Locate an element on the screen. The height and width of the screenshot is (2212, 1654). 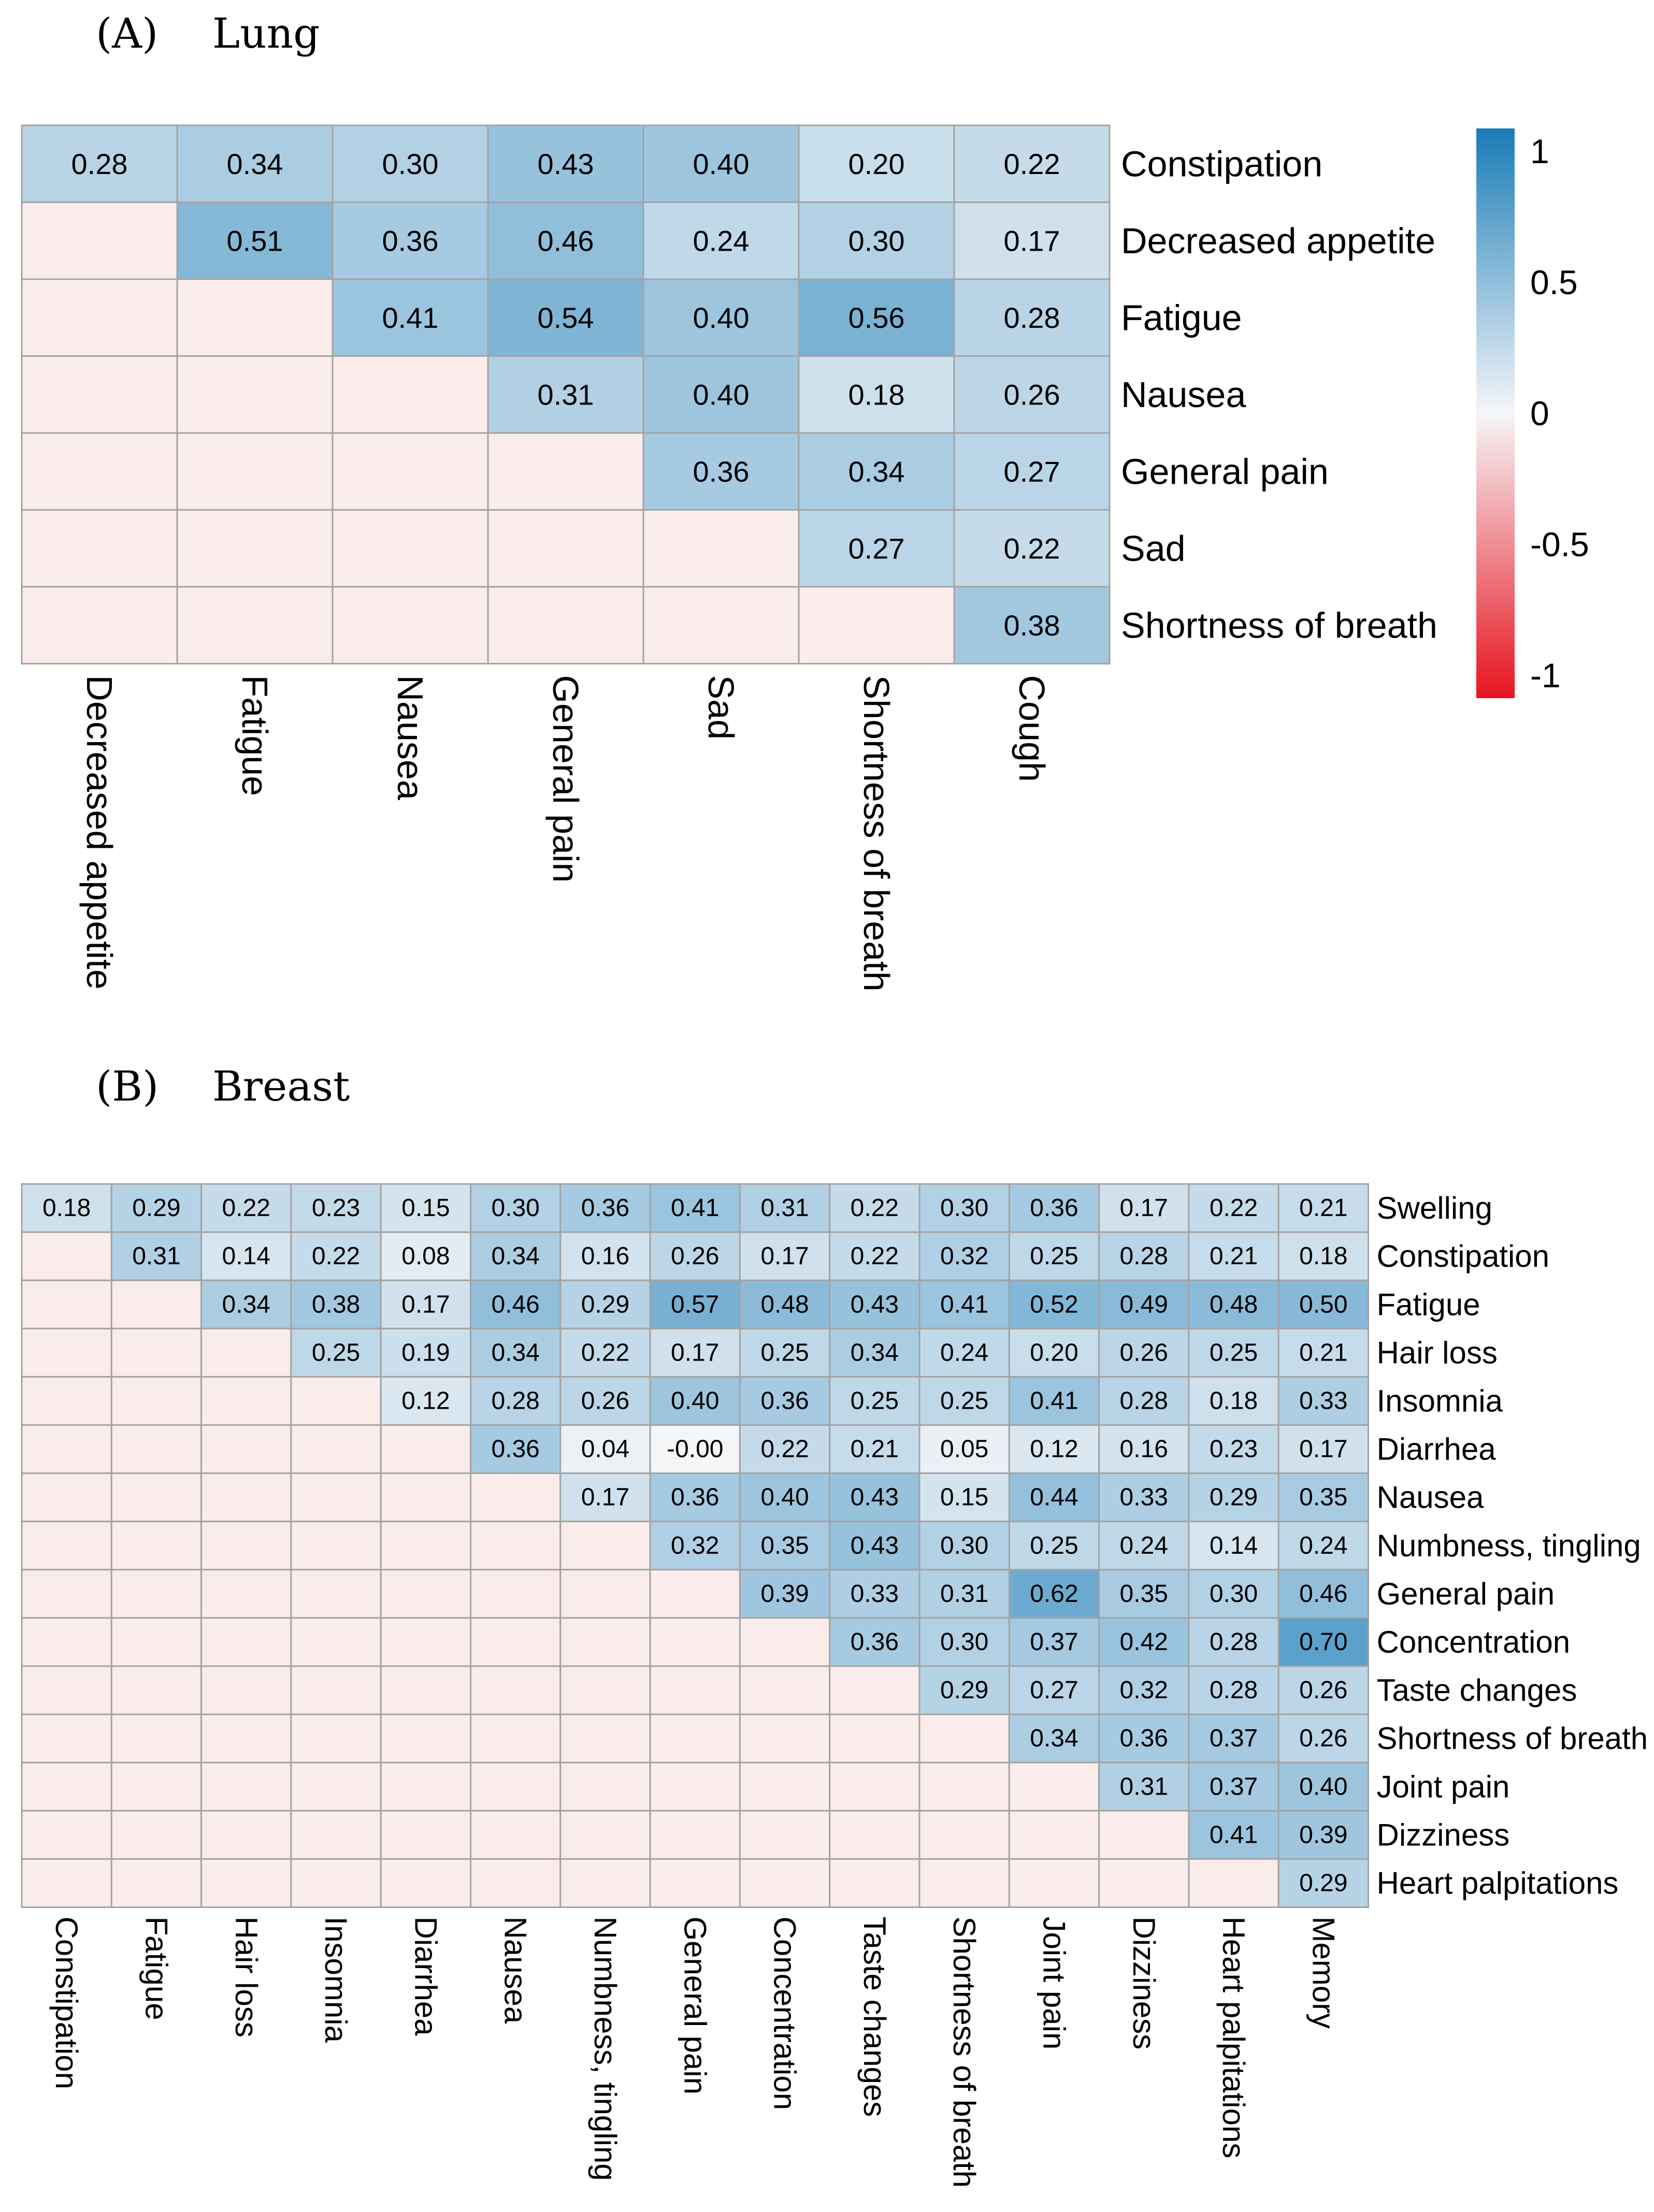
legend-tick-label: 0.5 is located at coordinates (1554, 282).